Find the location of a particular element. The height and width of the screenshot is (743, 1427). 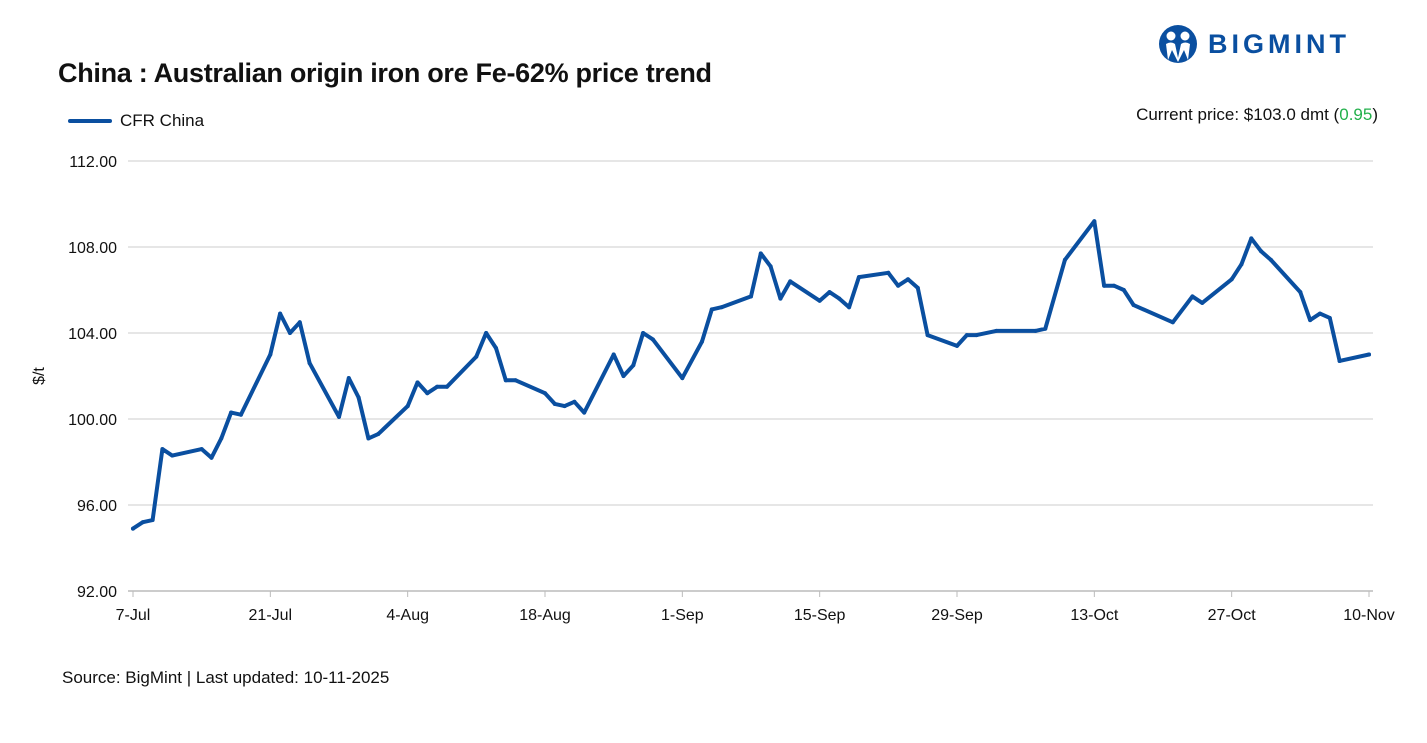

current-price-label: Current price: $103.0 dmt ( is located at coordinates (1238, 114).